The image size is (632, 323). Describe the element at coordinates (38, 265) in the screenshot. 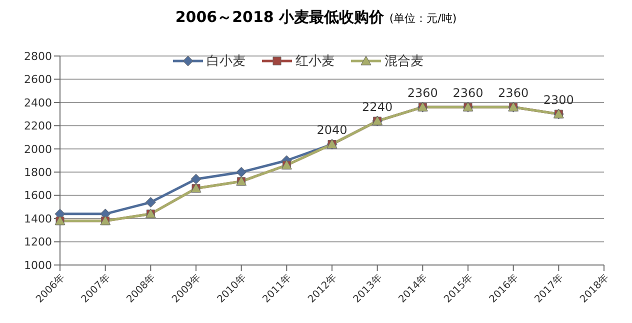

I see `y-tick-label: 1000` at that location.